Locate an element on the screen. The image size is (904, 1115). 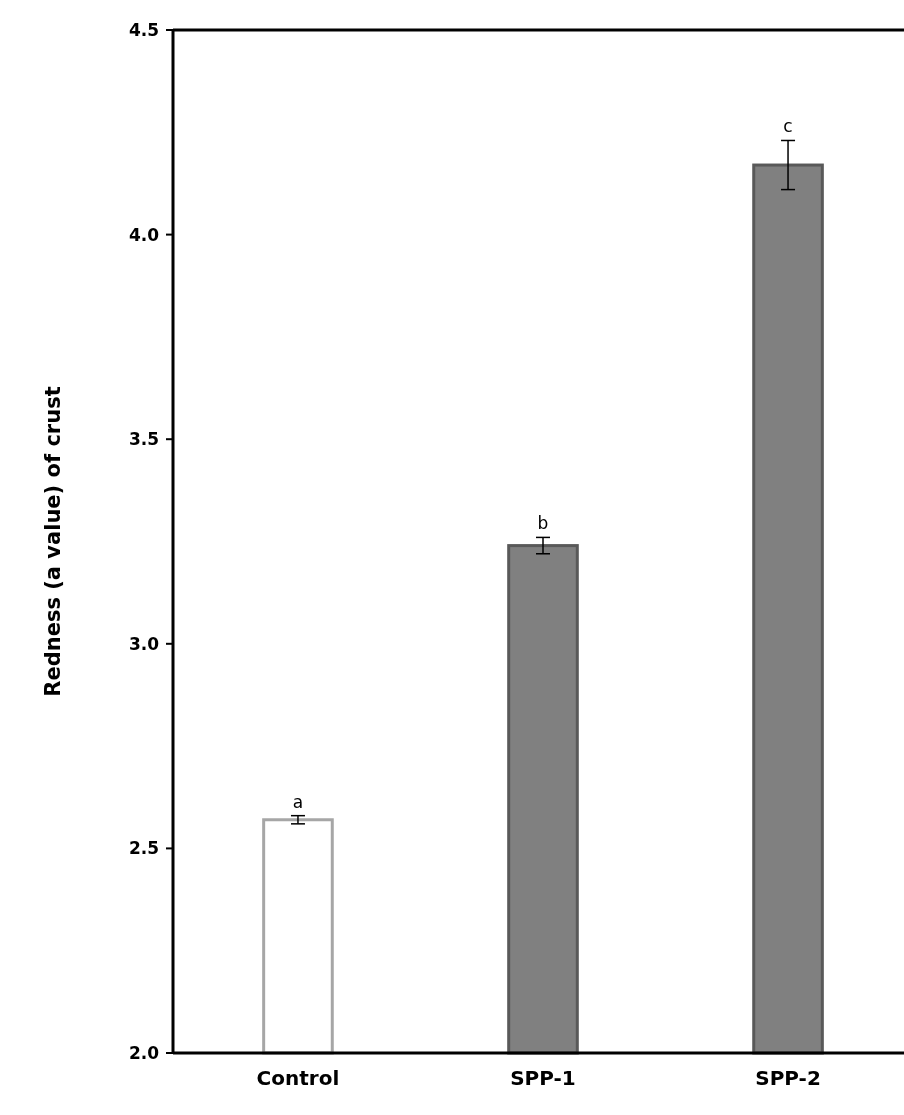
y-tick-label: 4.5 is located at coordinates (143, 29).